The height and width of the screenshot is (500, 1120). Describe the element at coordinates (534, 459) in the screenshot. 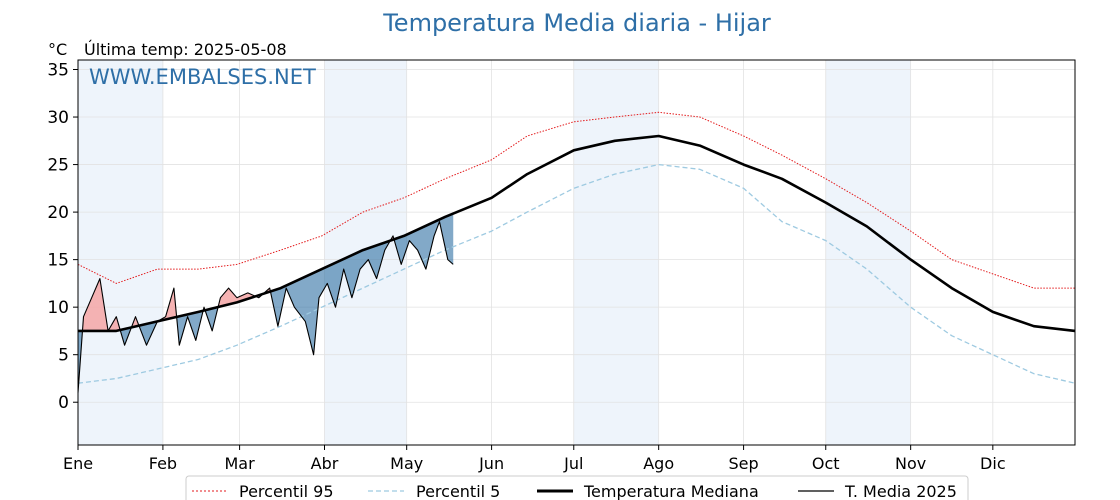

I see `x-axis: Ene Feb Mar Abr May Jun Jul Ago Sep Oct Nov Dic` at that location.